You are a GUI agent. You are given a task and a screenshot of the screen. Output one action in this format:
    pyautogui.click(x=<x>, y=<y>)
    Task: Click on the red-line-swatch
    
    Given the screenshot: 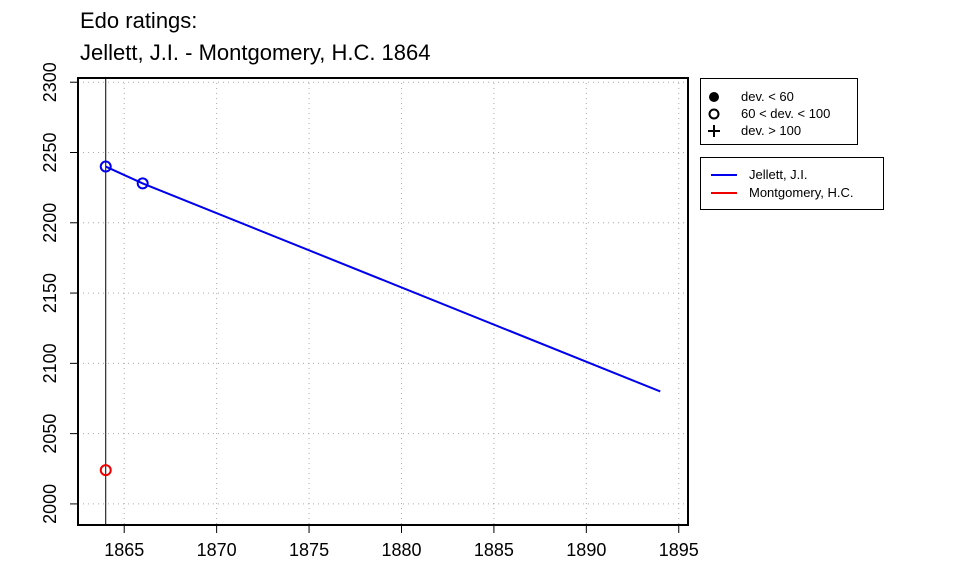 What is the action you would take?
    pyautogui.click(x=724, y=192)
    